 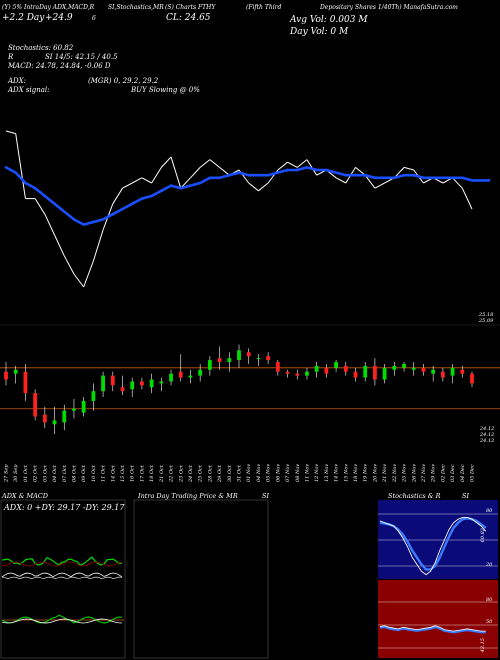 I want to click on date-tick-label: 24 Oct, so click(x=191, y=473).